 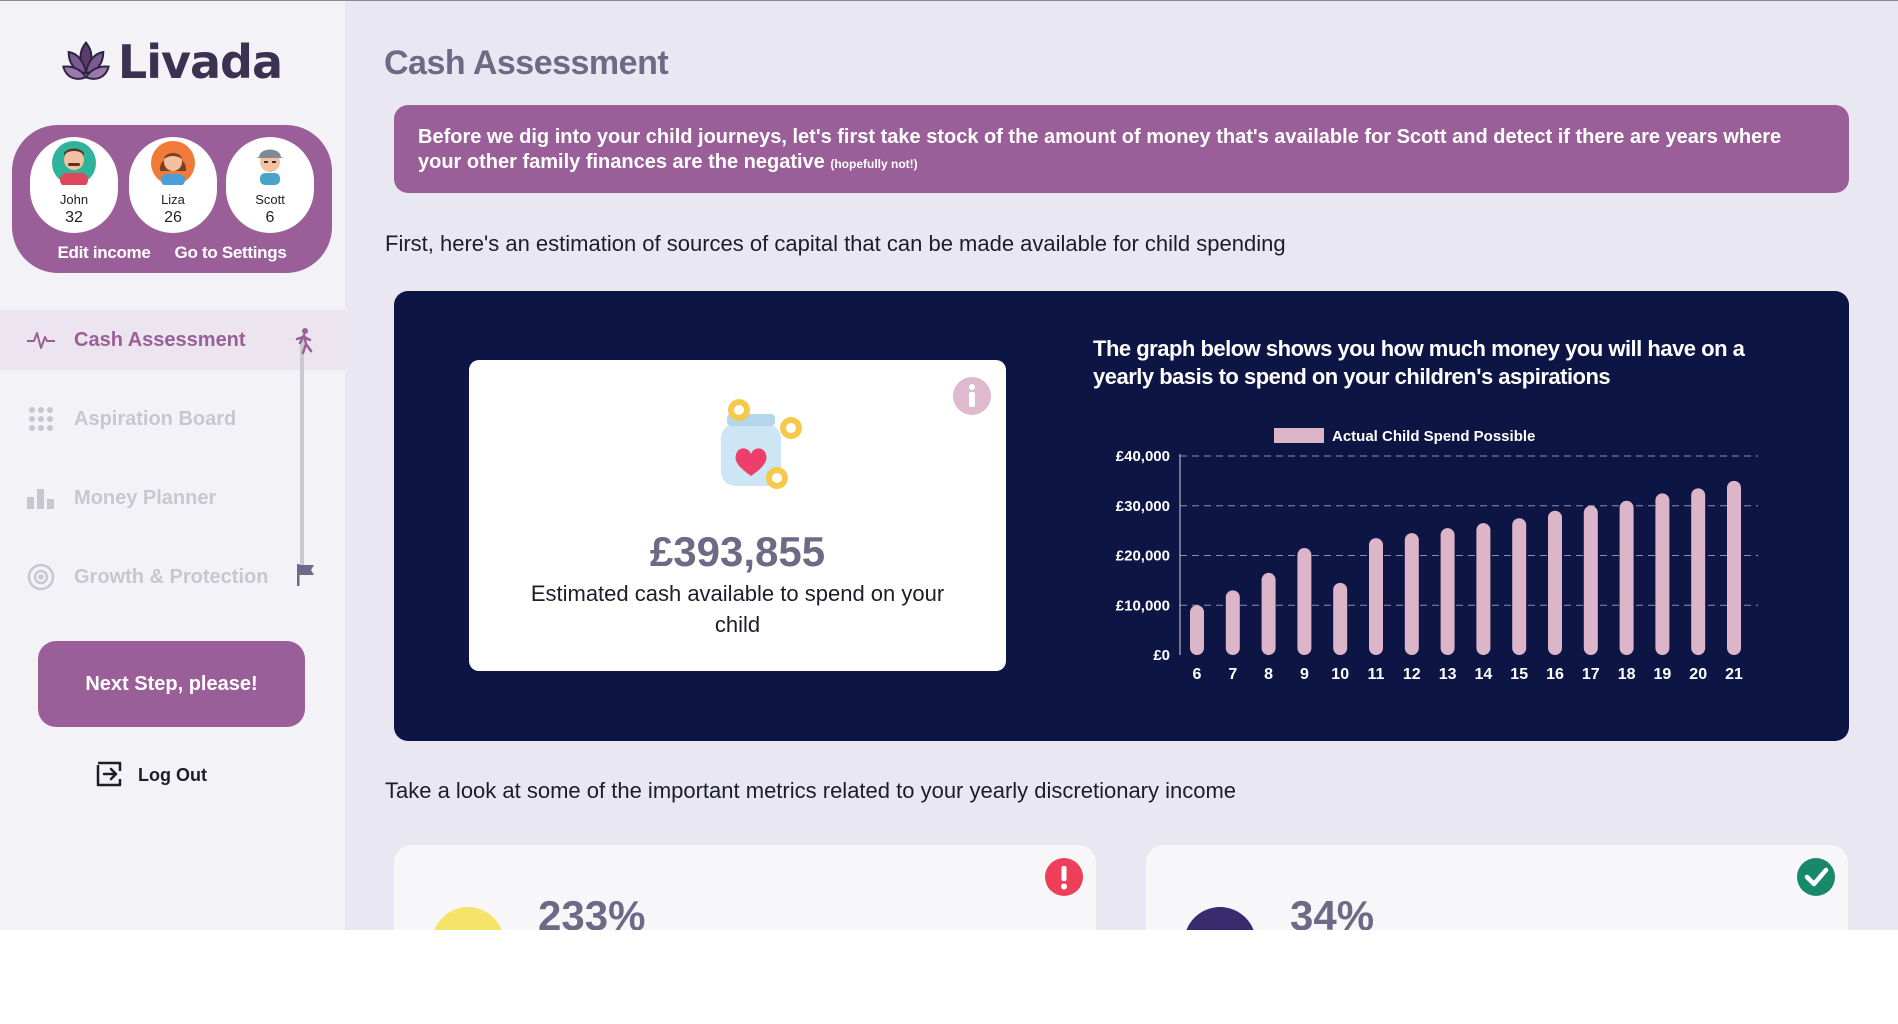 I want to click on next-step-button: Next Step, please!, so click(x=171, y=684).